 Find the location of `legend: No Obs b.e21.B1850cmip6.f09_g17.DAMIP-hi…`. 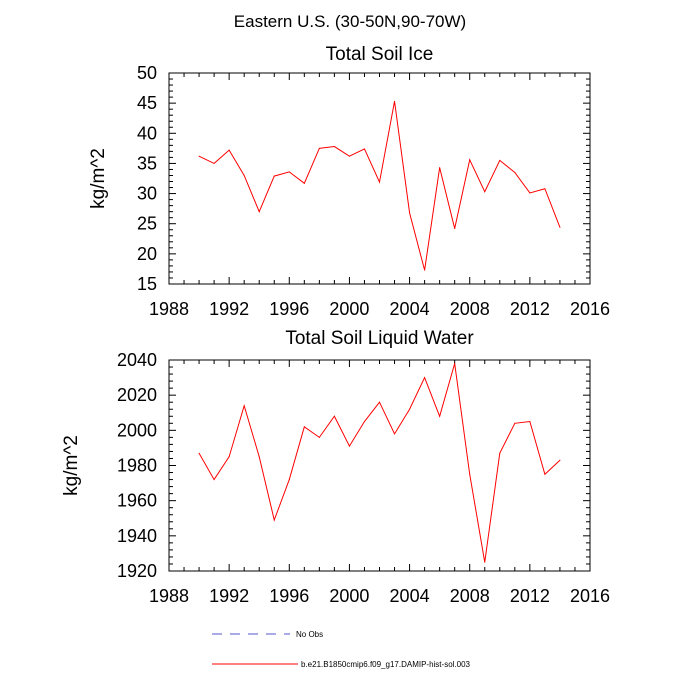

legend: No Obs b.e21.B1850cmip6.f09_g17.DAMIP-hi… is located at coordinates (341, 649).